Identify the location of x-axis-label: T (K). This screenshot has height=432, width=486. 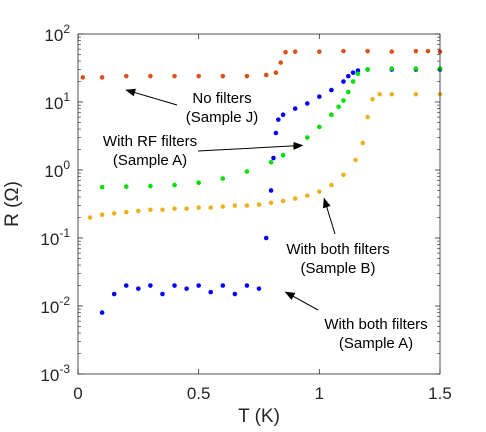
(259, 416).